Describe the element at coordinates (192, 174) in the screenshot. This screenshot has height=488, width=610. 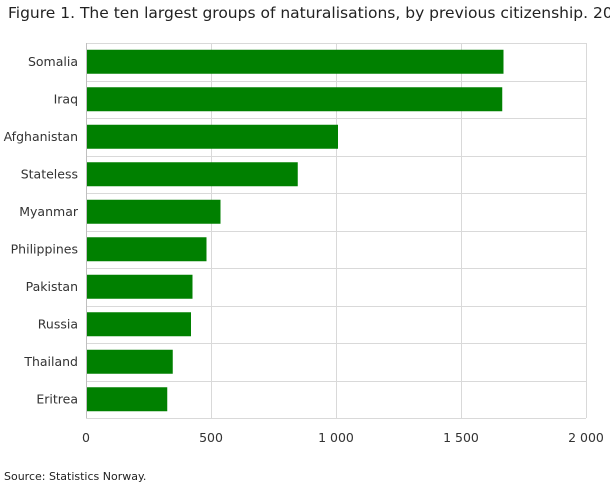
I see `bar-stateless` at that location.